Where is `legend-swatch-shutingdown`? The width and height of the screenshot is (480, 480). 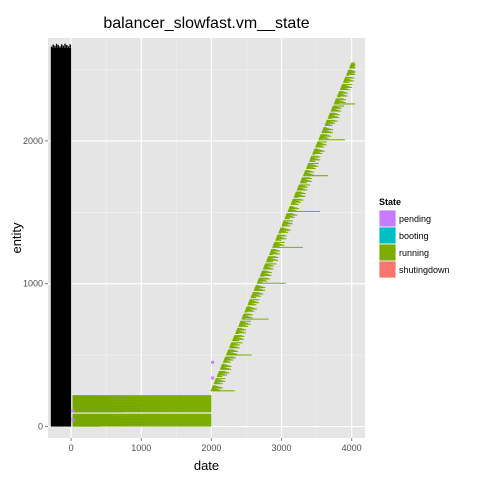 legend-swatch-shutingdown is located at coordinates (387, 269).